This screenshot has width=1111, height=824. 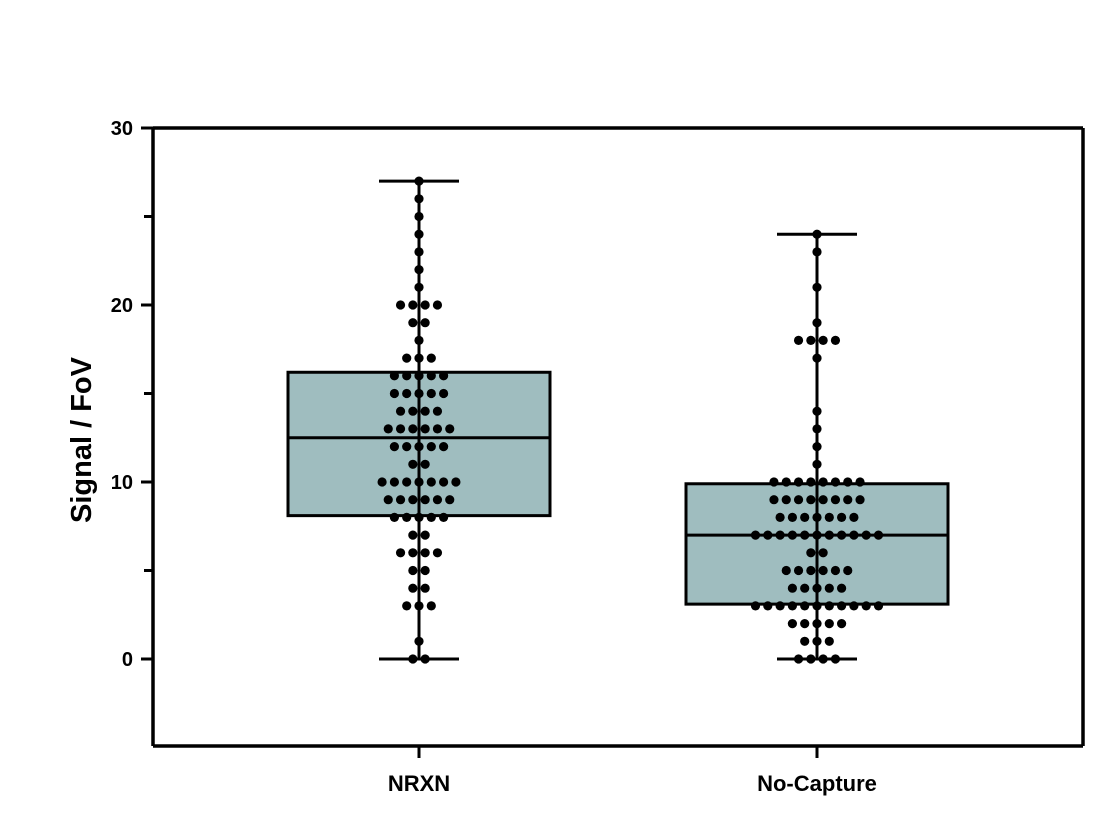 What do you see at coordinates (82, 439) in the screenshot?
I see `y-axis-title: Signal / FoV` at bounding box center [82, 439].